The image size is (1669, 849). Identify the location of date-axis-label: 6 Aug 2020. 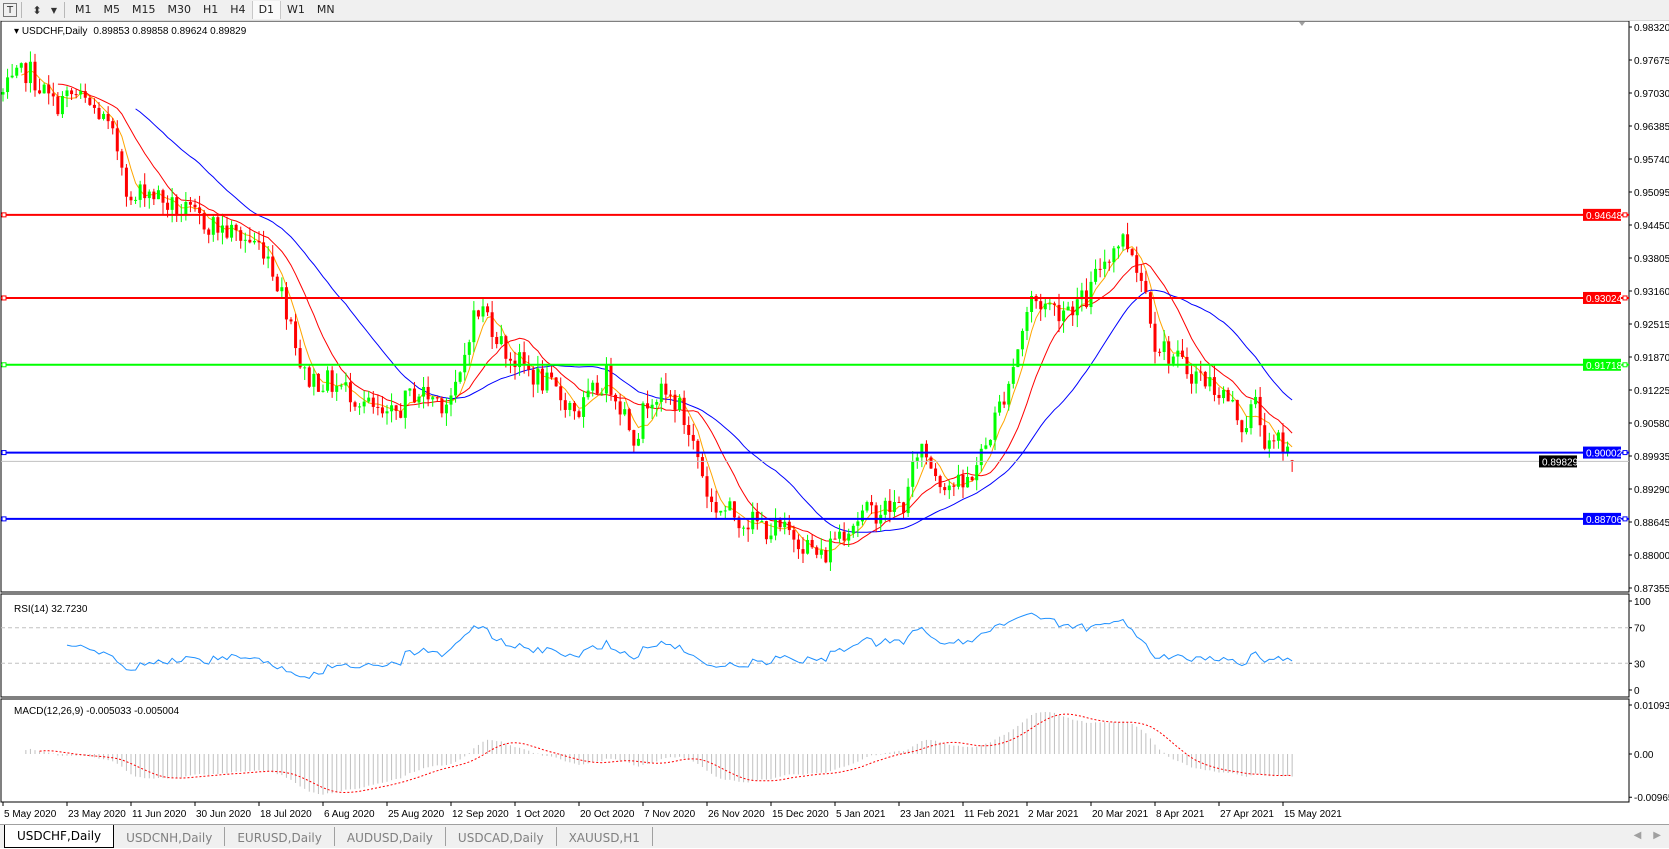
(349, 814).